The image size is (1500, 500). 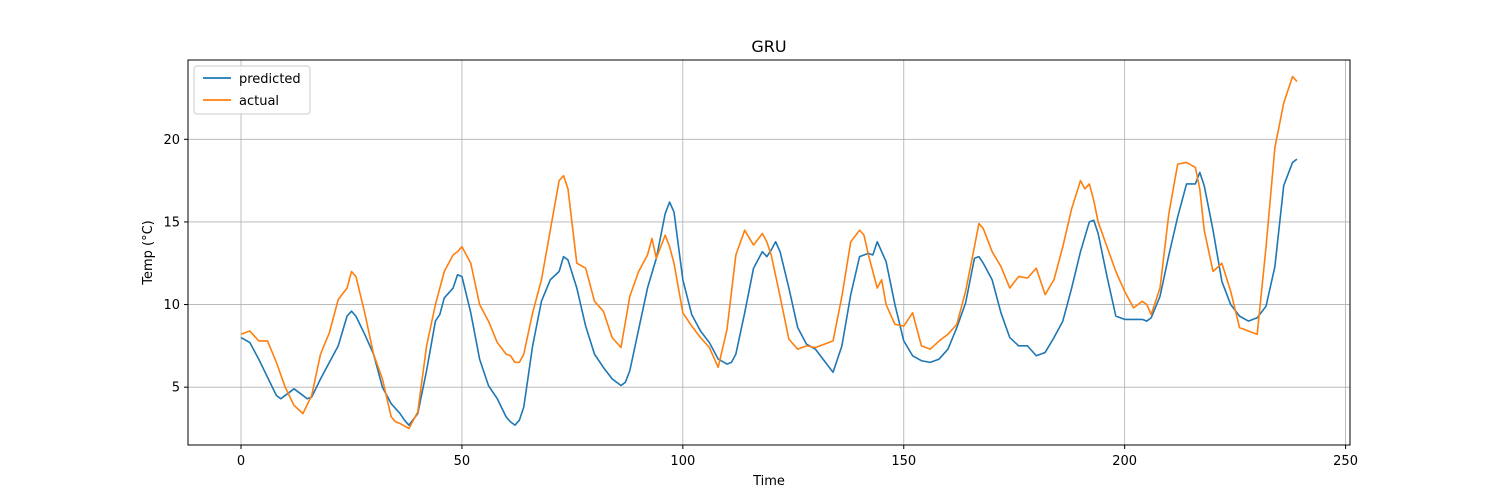 I want to click on y-axis-label: Temp (°C), so click(x=148, y=253).